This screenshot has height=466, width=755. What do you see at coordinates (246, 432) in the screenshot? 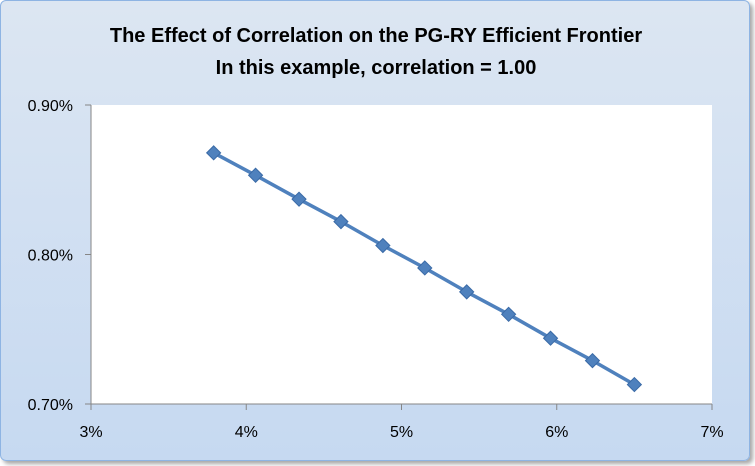
I see `x-tick-label: 4%` at bounding box center [246, 432].